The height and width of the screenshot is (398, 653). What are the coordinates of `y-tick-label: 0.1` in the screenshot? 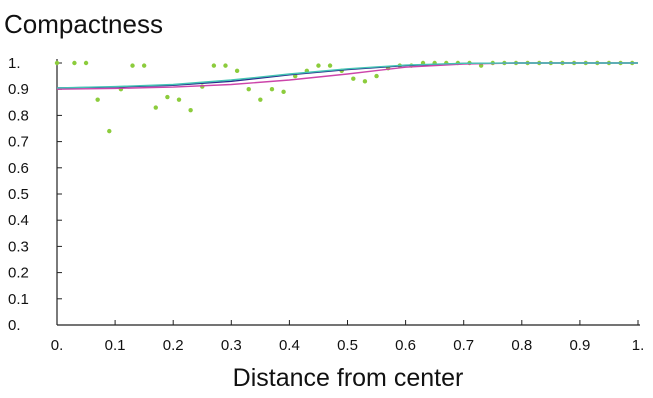 It's located at (18, 299).